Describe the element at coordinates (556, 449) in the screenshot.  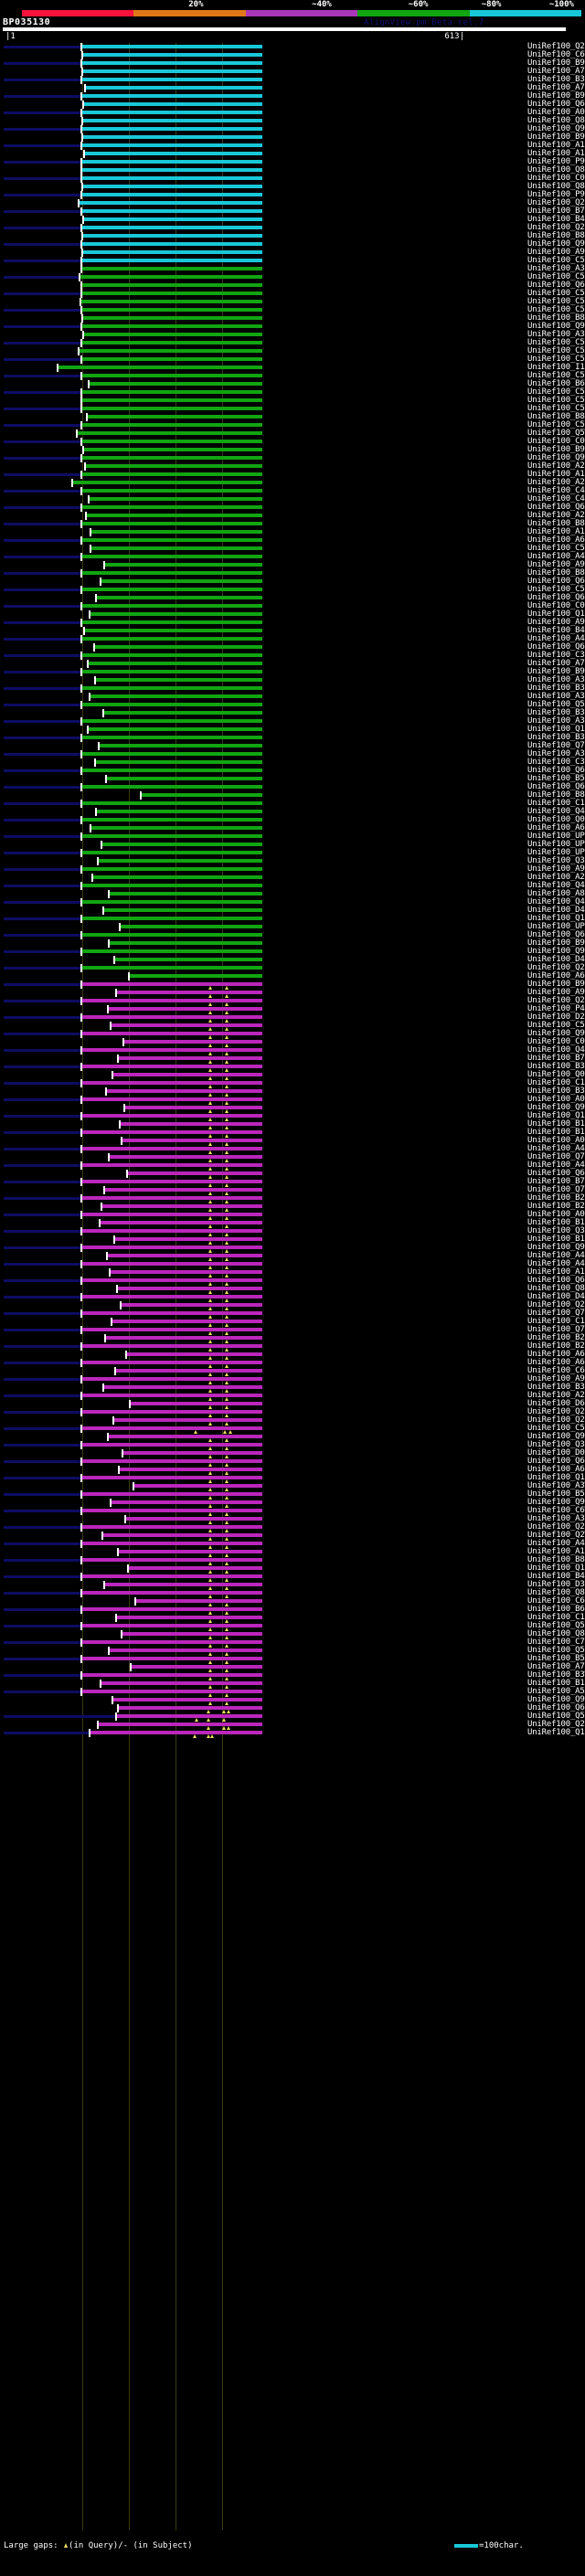
I see `hit-label: UniRef100_B9FYM2` at that location.